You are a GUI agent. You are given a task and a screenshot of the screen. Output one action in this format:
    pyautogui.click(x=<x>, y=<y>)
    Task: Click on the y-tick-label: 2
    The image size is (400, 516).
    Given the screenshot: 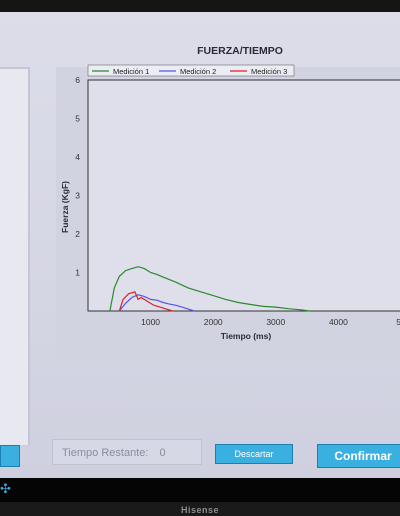 What is the action you would take?
    pyautogui.click(x=77, y=234)
    